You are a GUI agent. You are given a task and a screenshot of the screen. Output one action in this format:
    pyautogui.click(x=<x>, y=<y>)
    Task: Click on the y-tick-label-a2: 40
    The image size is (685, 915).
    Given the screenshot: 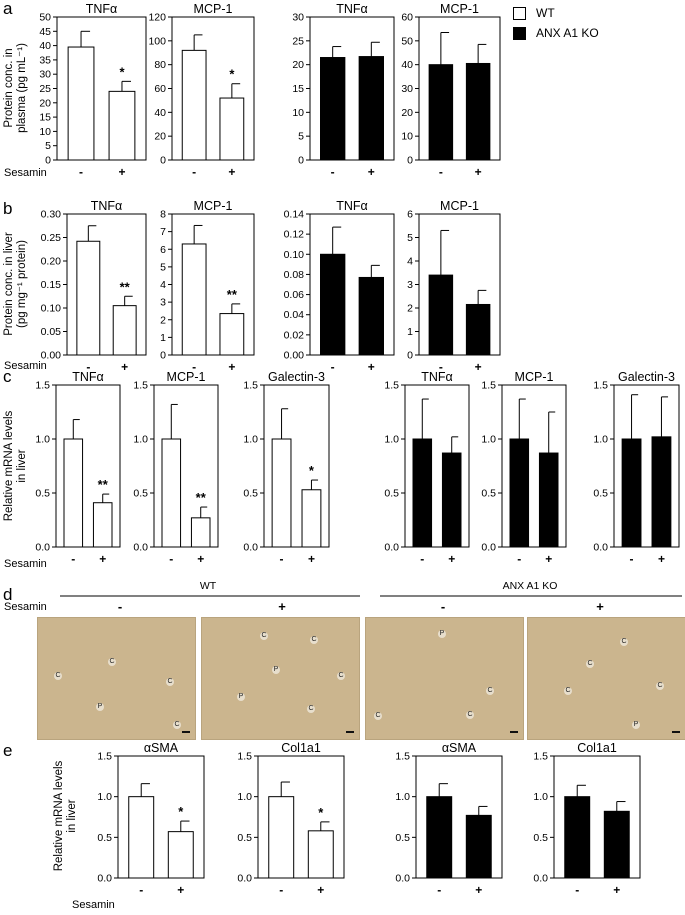 What is the action you would take?
    pyautogui.click(x=160, y=113)
    